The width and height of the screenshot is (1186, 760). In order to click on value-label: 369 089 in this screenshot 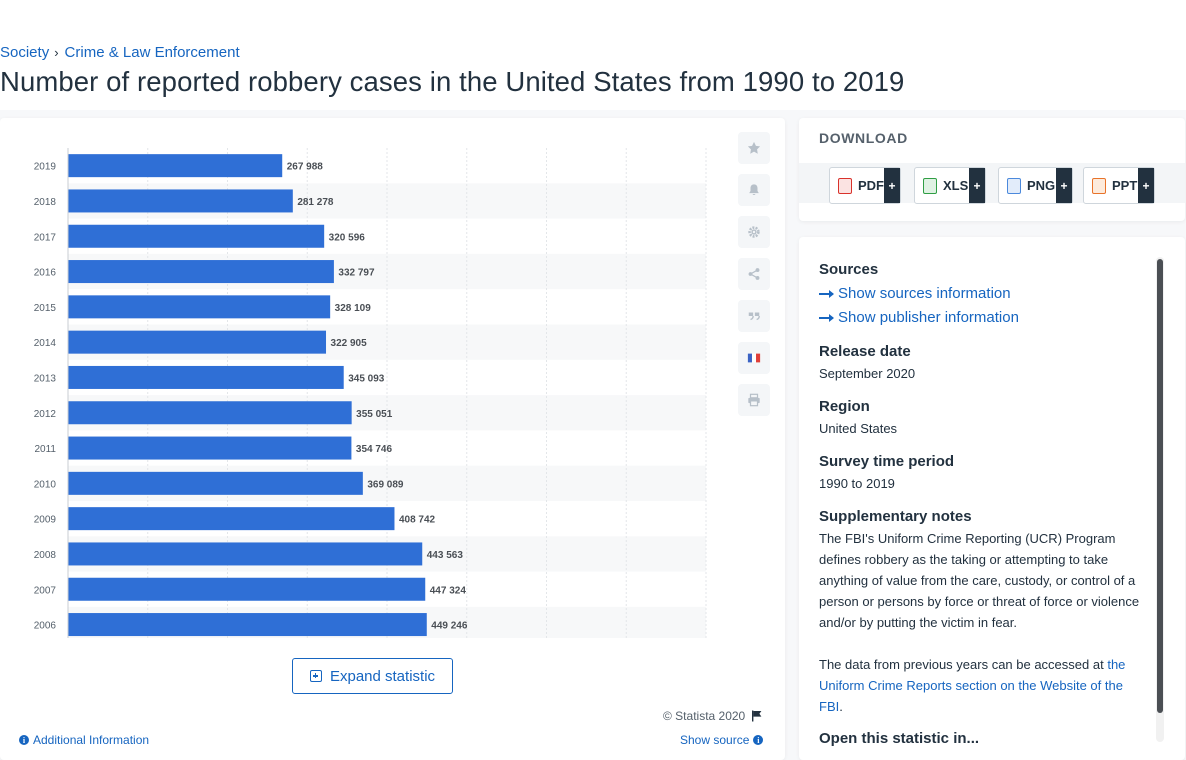, I will do `click(385, 484)`.